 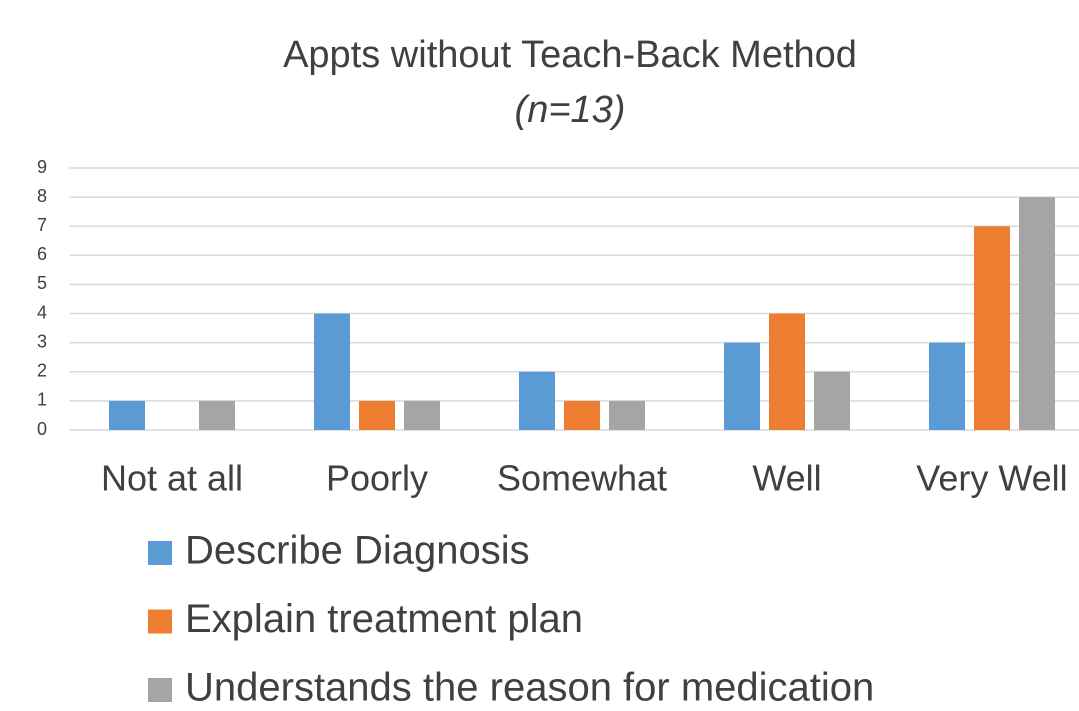 What do you see at coordinates (42, 254) in the screenshot?
I see `y-tick-label: 6` at bounding box center [42, 254].